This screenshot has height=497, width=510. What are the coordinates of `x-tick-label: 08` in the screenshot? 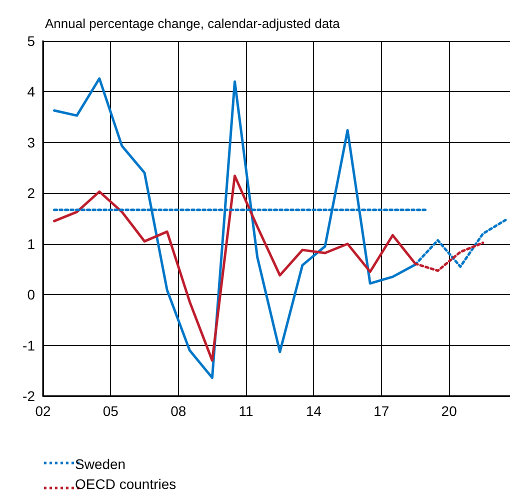 It's located at (178, 411).